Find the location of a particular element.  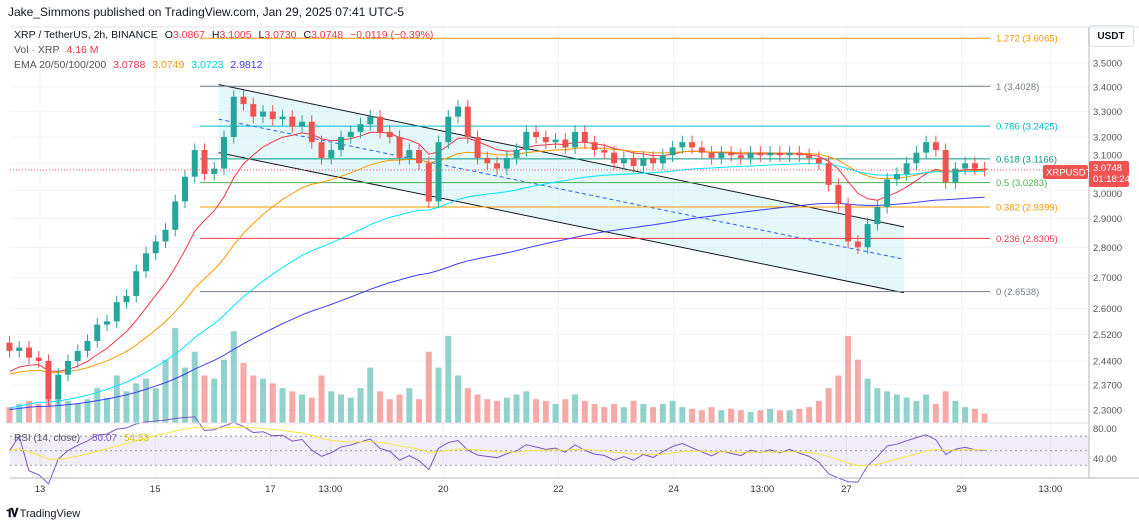

time-tick: 27 is located at coordinates (846, 489).